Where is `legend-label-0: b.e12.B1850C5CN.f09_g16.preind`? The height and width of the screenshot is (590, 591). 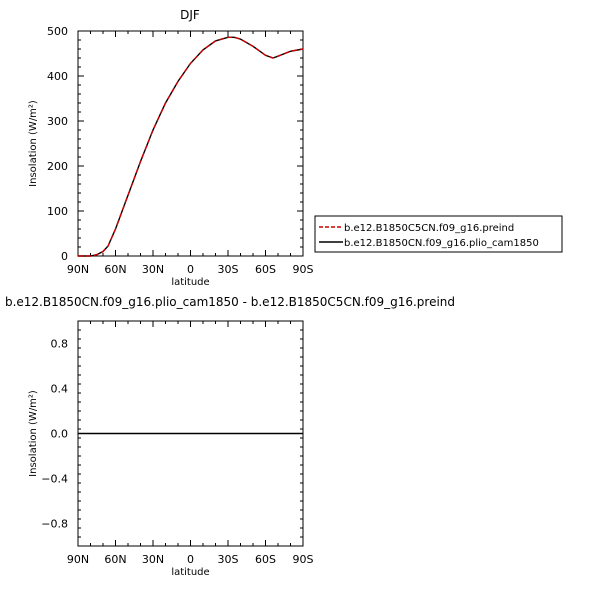 legend-label-0: b.e12.B1850C5CN.f09_g16.preind is located at coordinates (429, 228).